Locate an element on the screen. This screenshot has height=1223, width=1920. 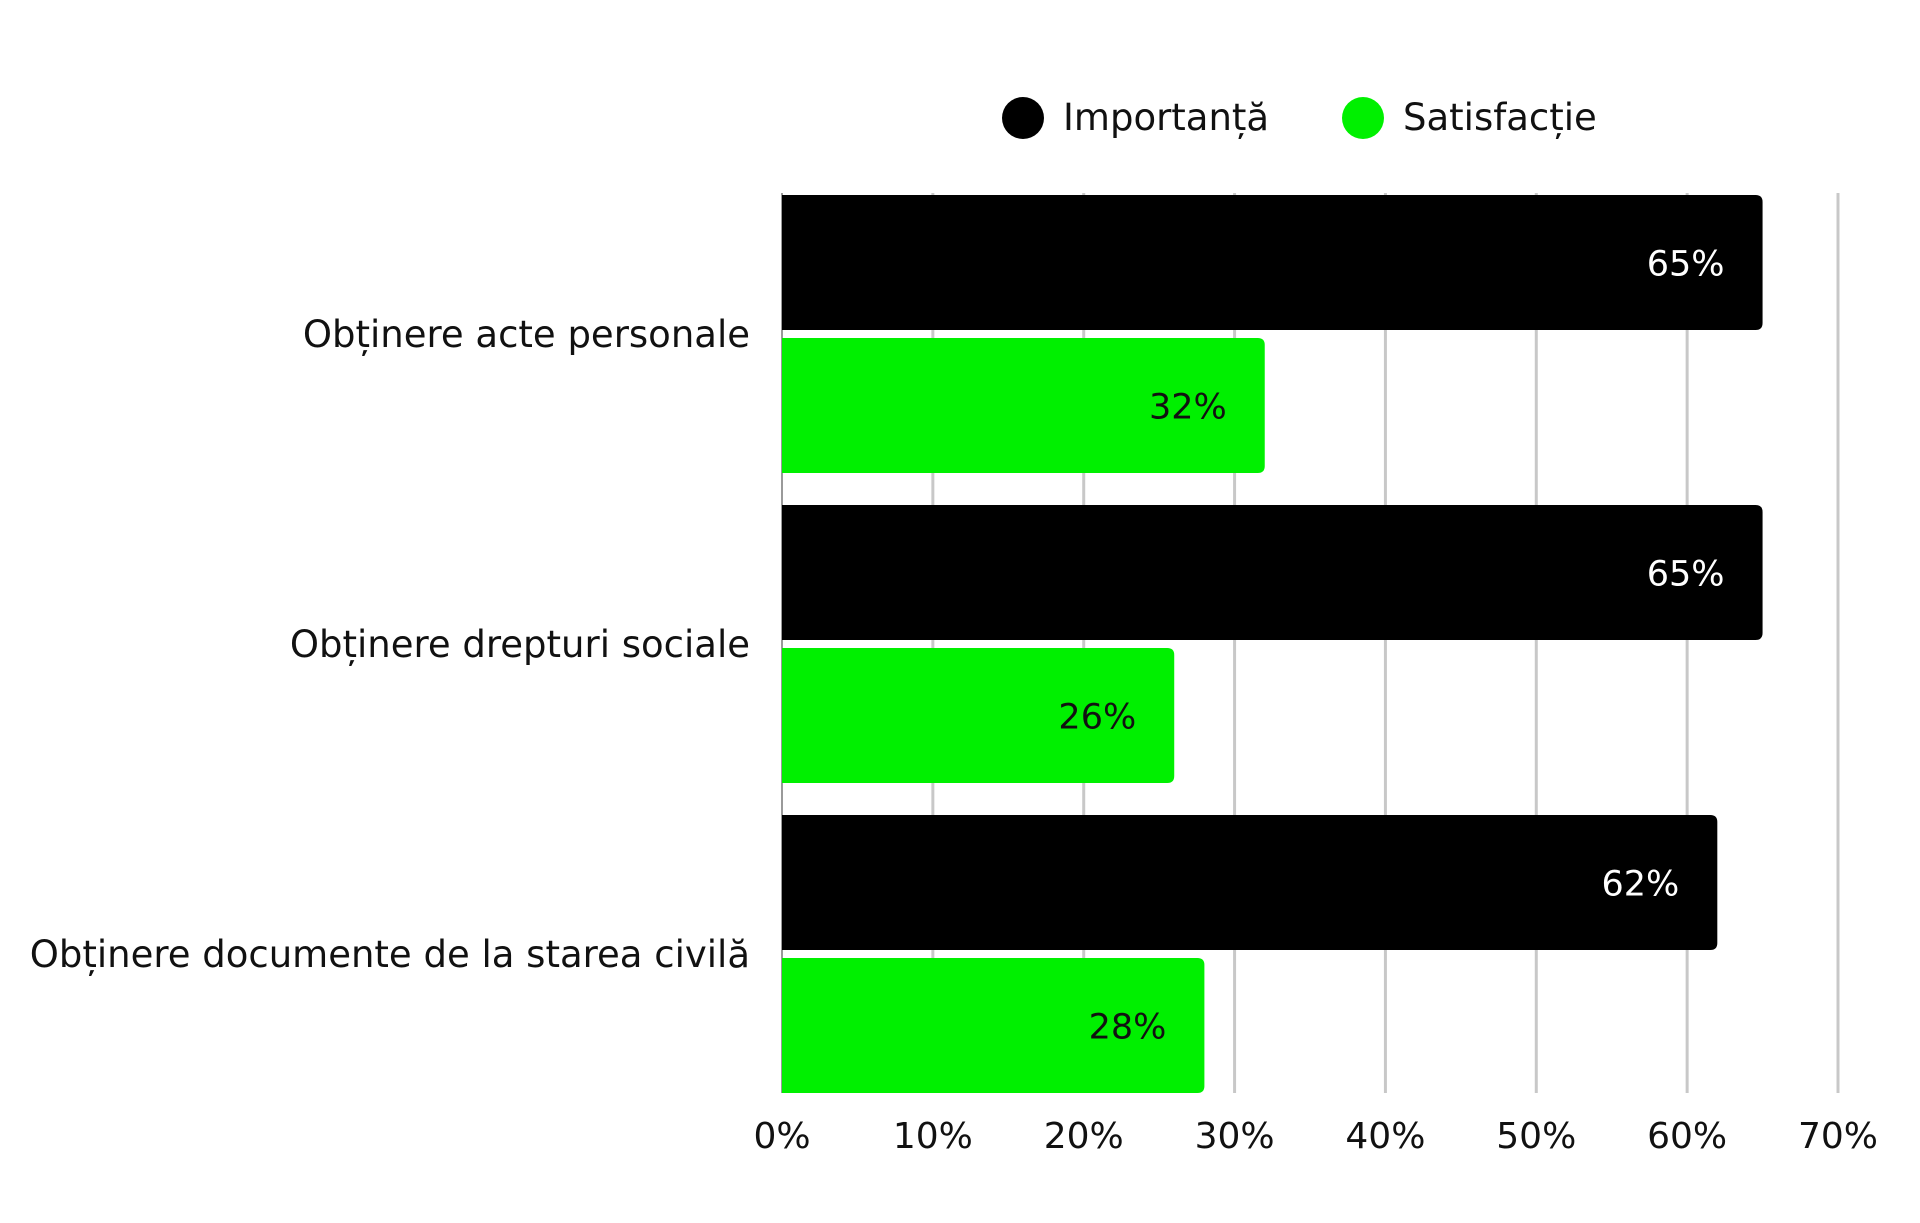
x-tick-label: 20% is located at coordinates (1084, 1136).